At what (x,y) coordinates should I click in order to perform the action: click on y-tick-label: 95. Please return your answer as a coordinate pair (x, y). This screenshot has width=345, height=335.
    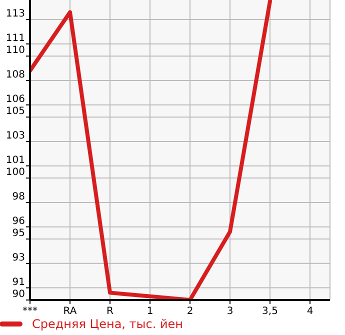
    Looking at the image, I should click on (18, 234).